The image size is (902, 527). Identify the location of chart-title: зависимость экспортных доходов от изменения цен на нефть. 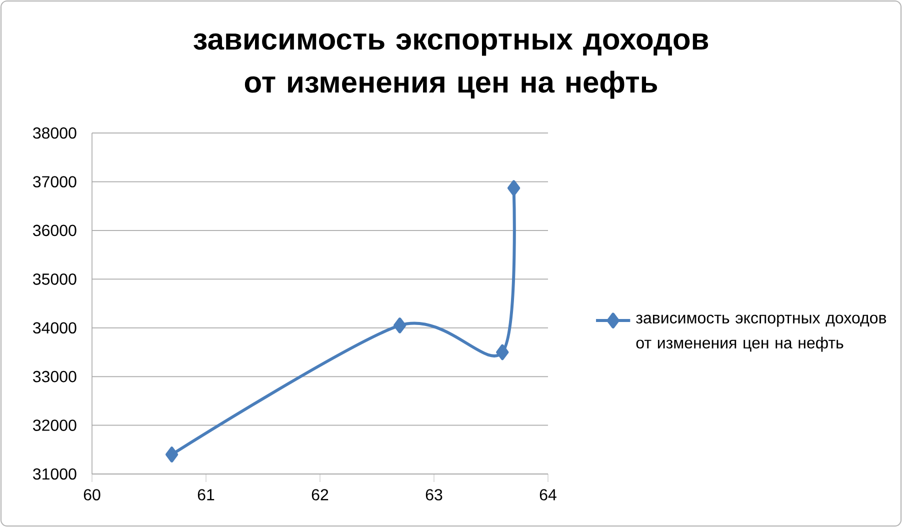
(451, 66).